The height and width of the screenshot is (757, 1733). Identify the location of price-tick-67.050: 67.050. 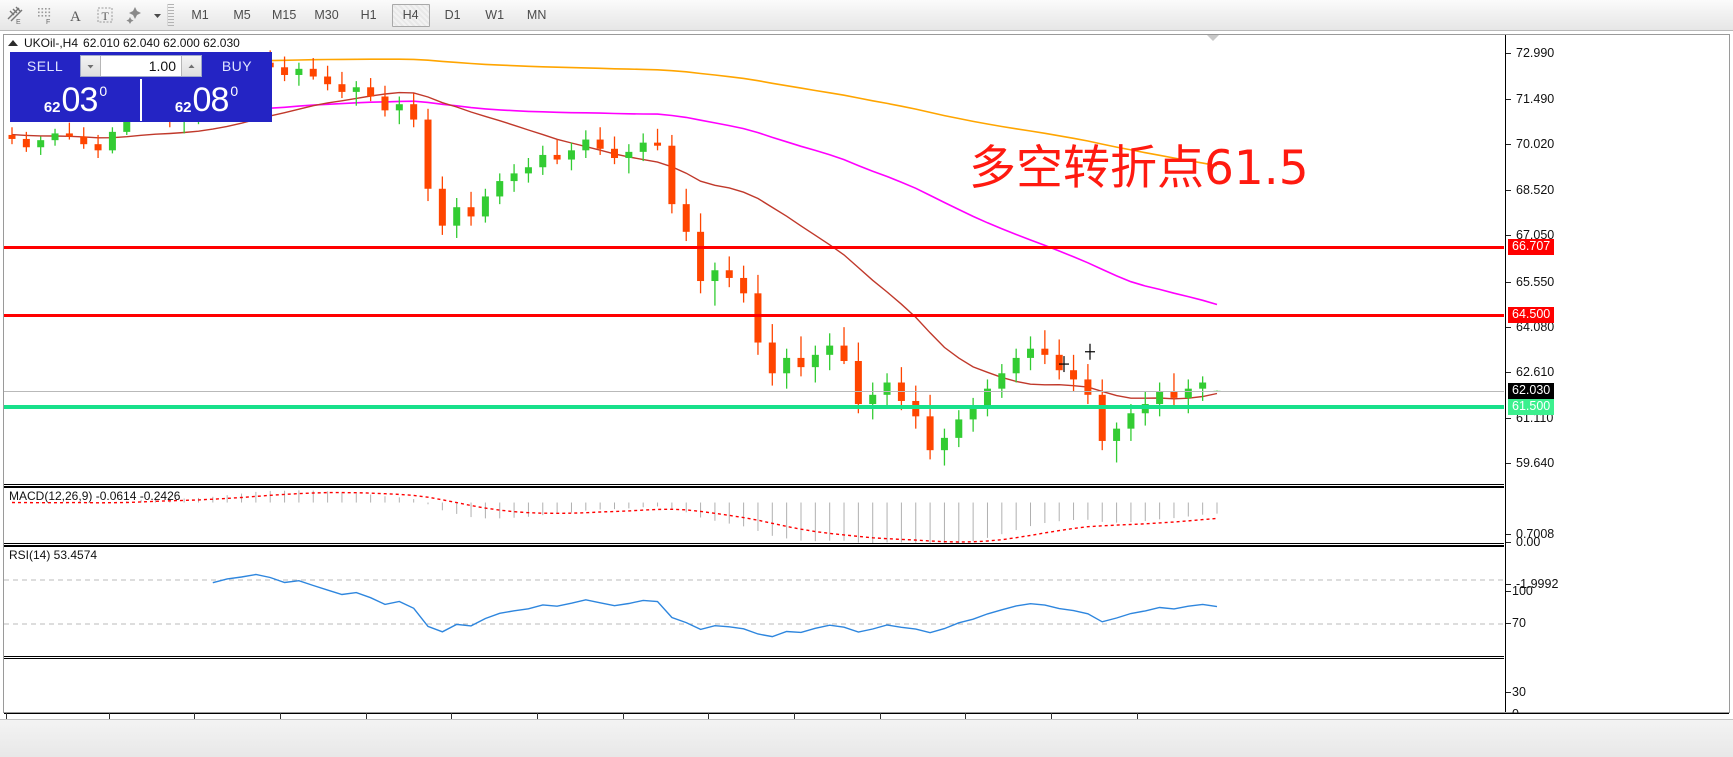
(1530, 235).